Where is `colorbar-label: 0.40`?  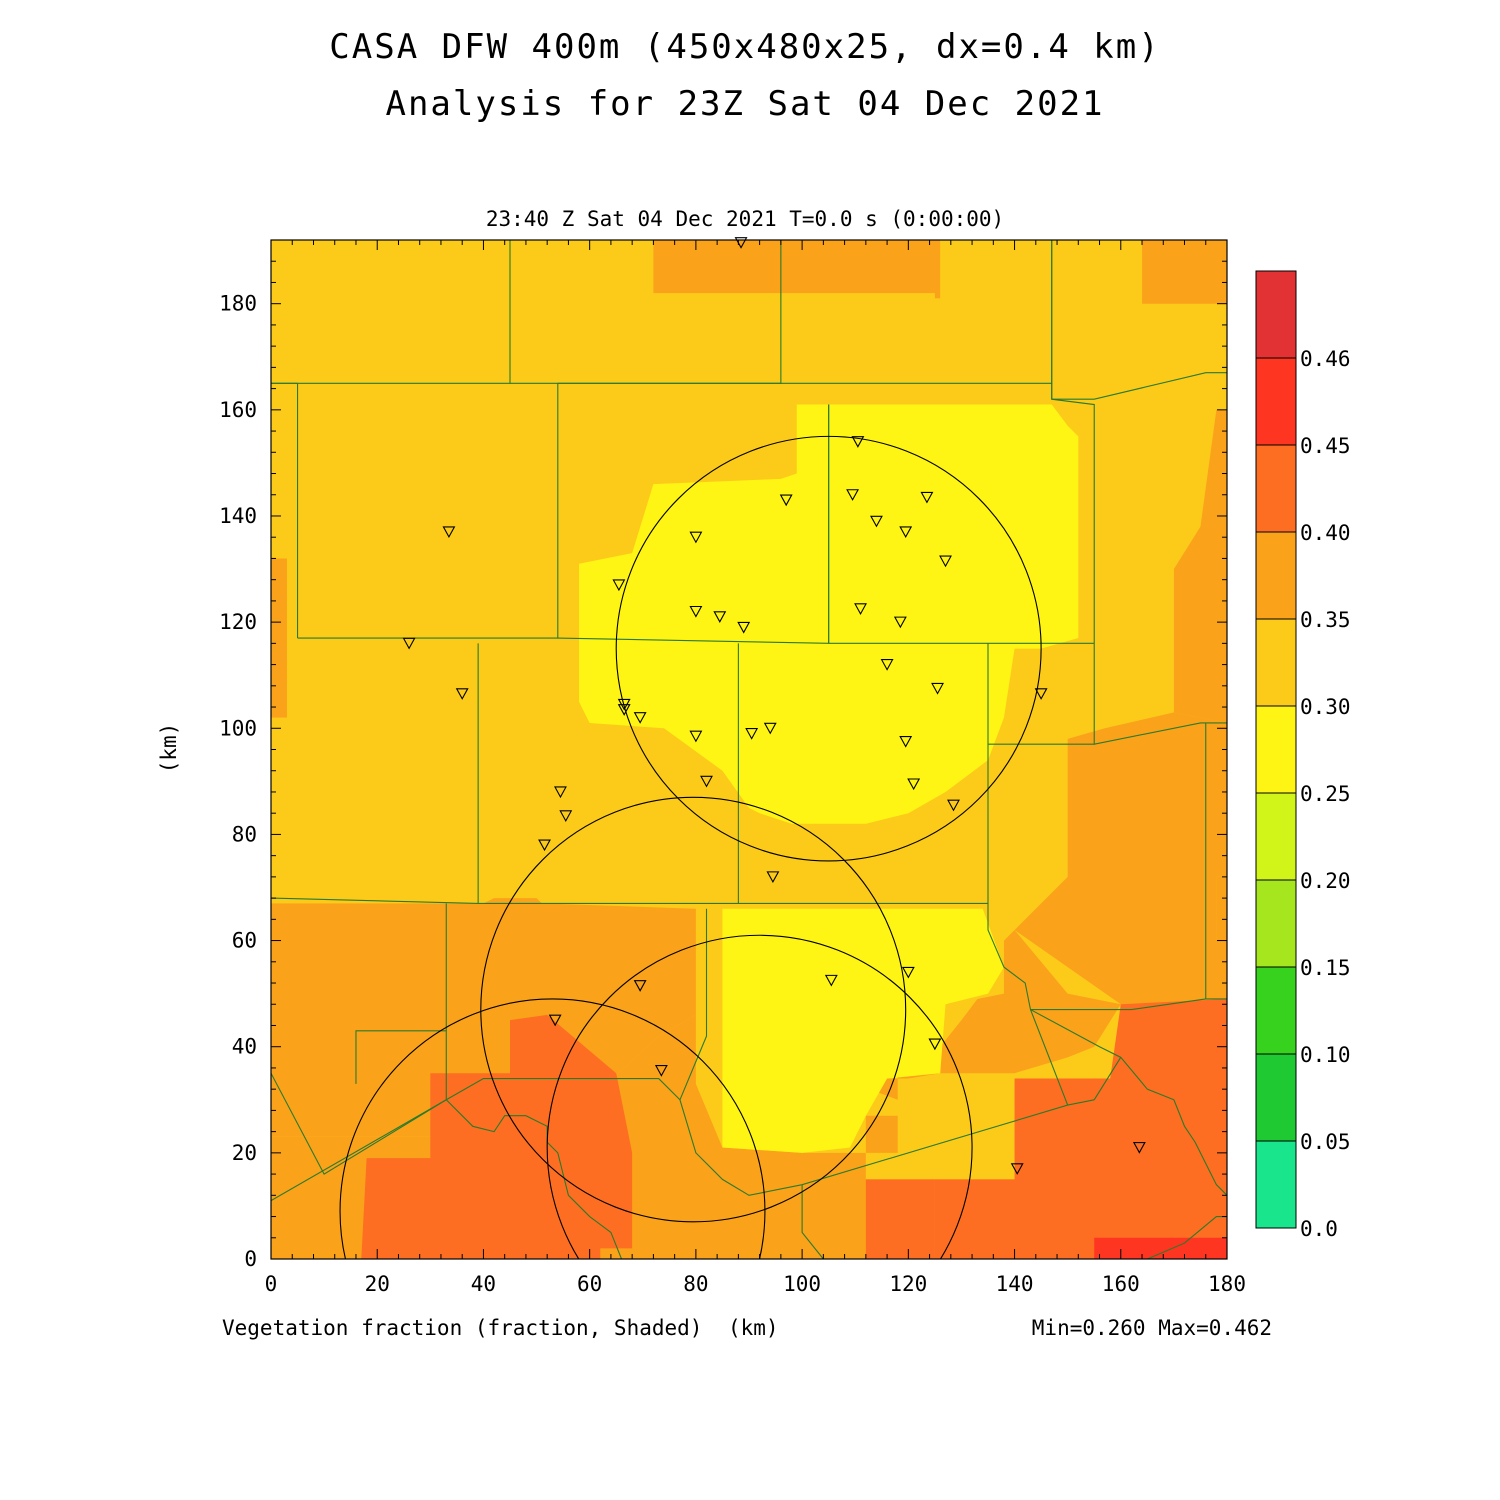
colorbar-label: 0.40 is located at coordinates (1325, 533).